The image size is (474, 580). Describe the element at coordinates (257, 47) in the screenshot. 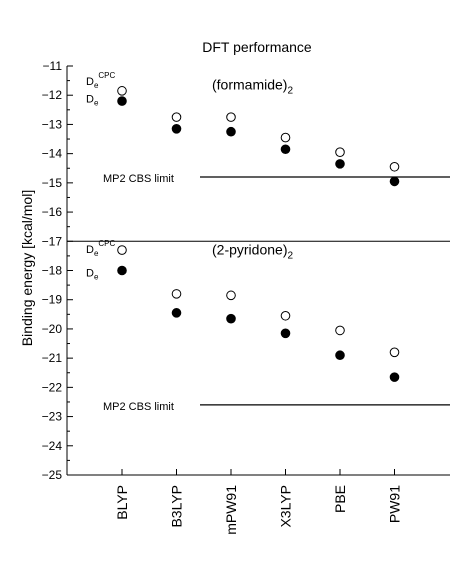

I see `chart-title: DFT performance` at that location.